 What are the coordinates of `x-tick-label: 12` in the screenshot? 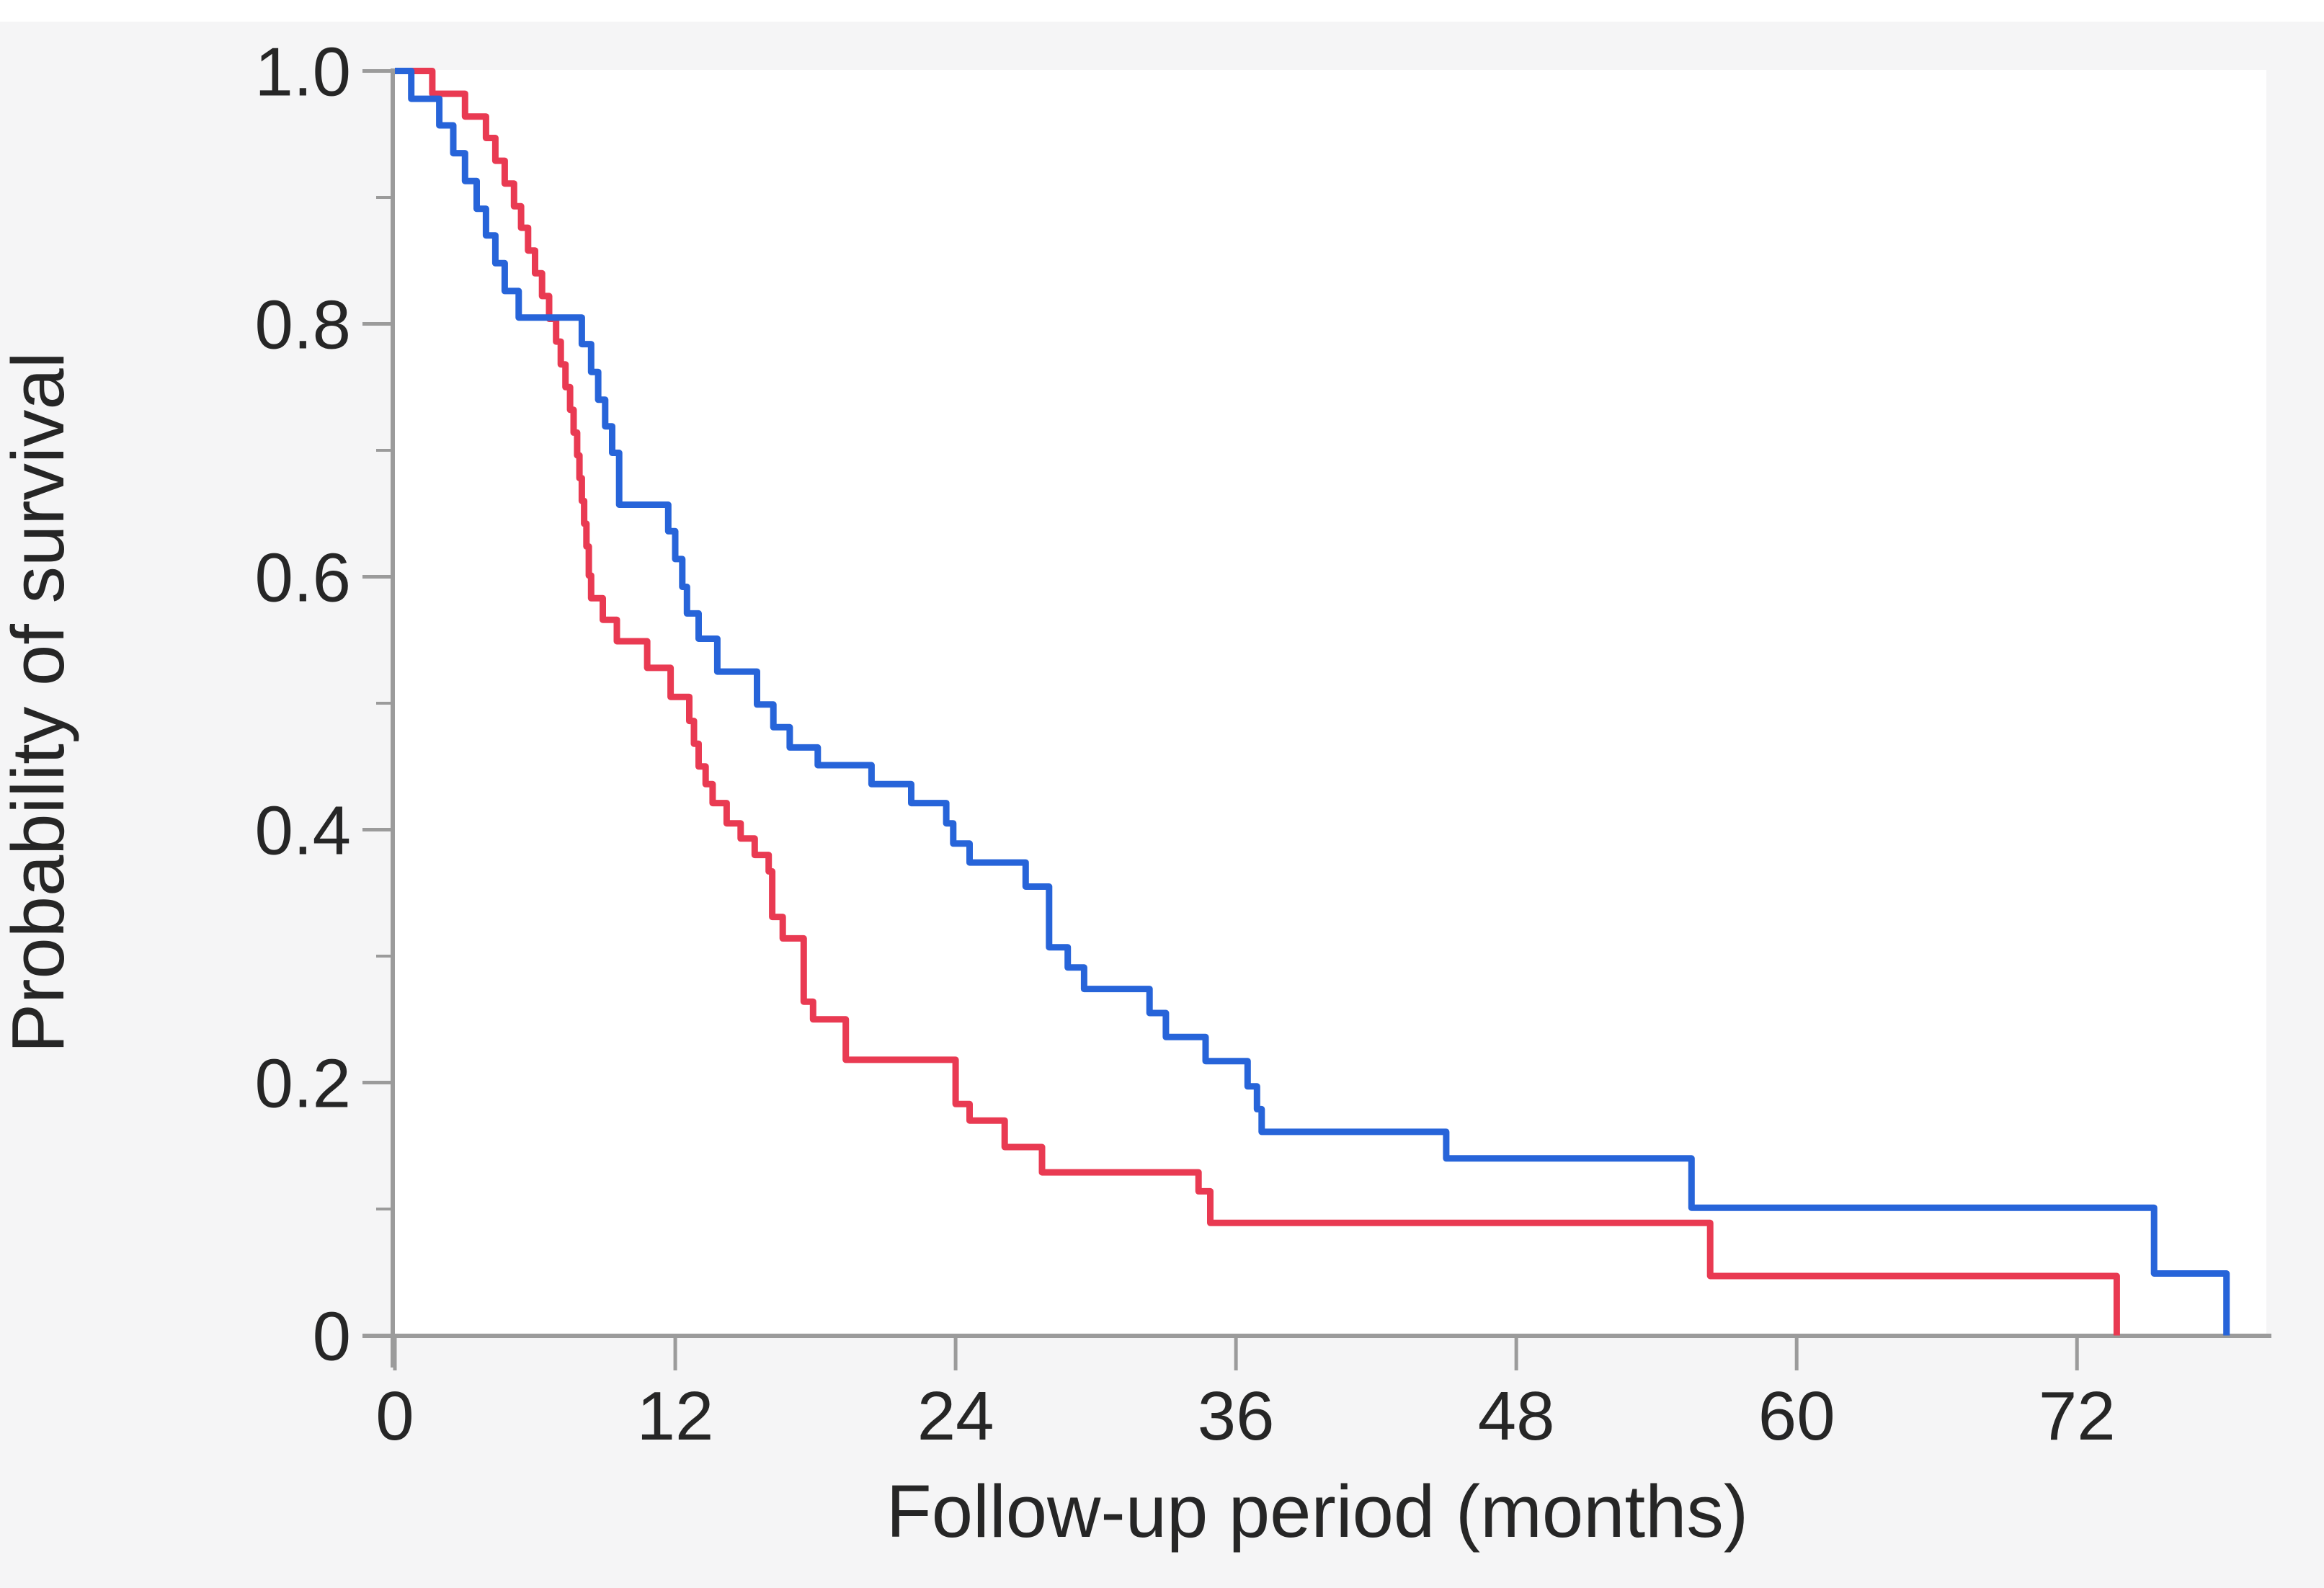 It's located at (675, 1416).